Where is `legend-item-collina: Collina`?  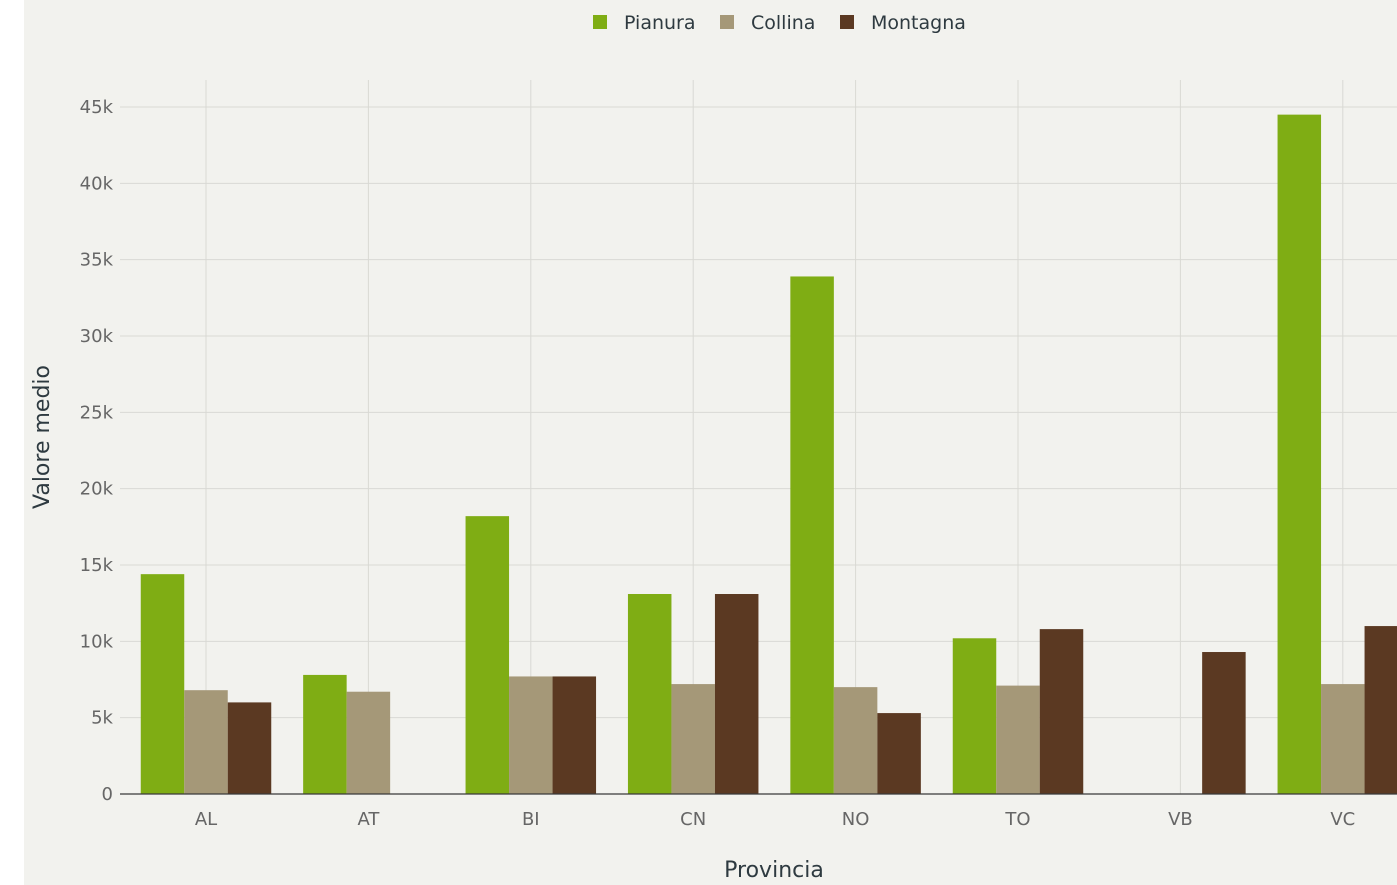 legend-item-collina: Collina is located at coordinates (767, 23).